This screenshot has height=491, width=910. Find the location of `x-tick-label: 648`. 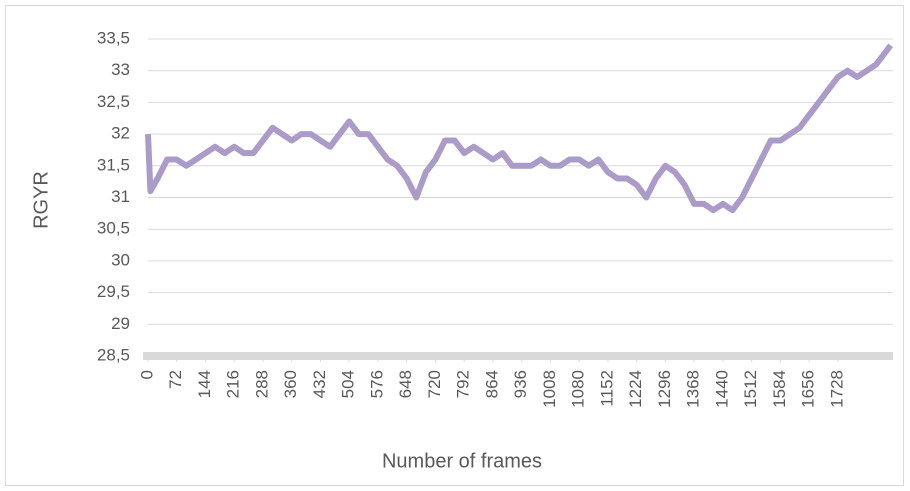

x-tick-label: 648 is located at coordinates (405, 384).